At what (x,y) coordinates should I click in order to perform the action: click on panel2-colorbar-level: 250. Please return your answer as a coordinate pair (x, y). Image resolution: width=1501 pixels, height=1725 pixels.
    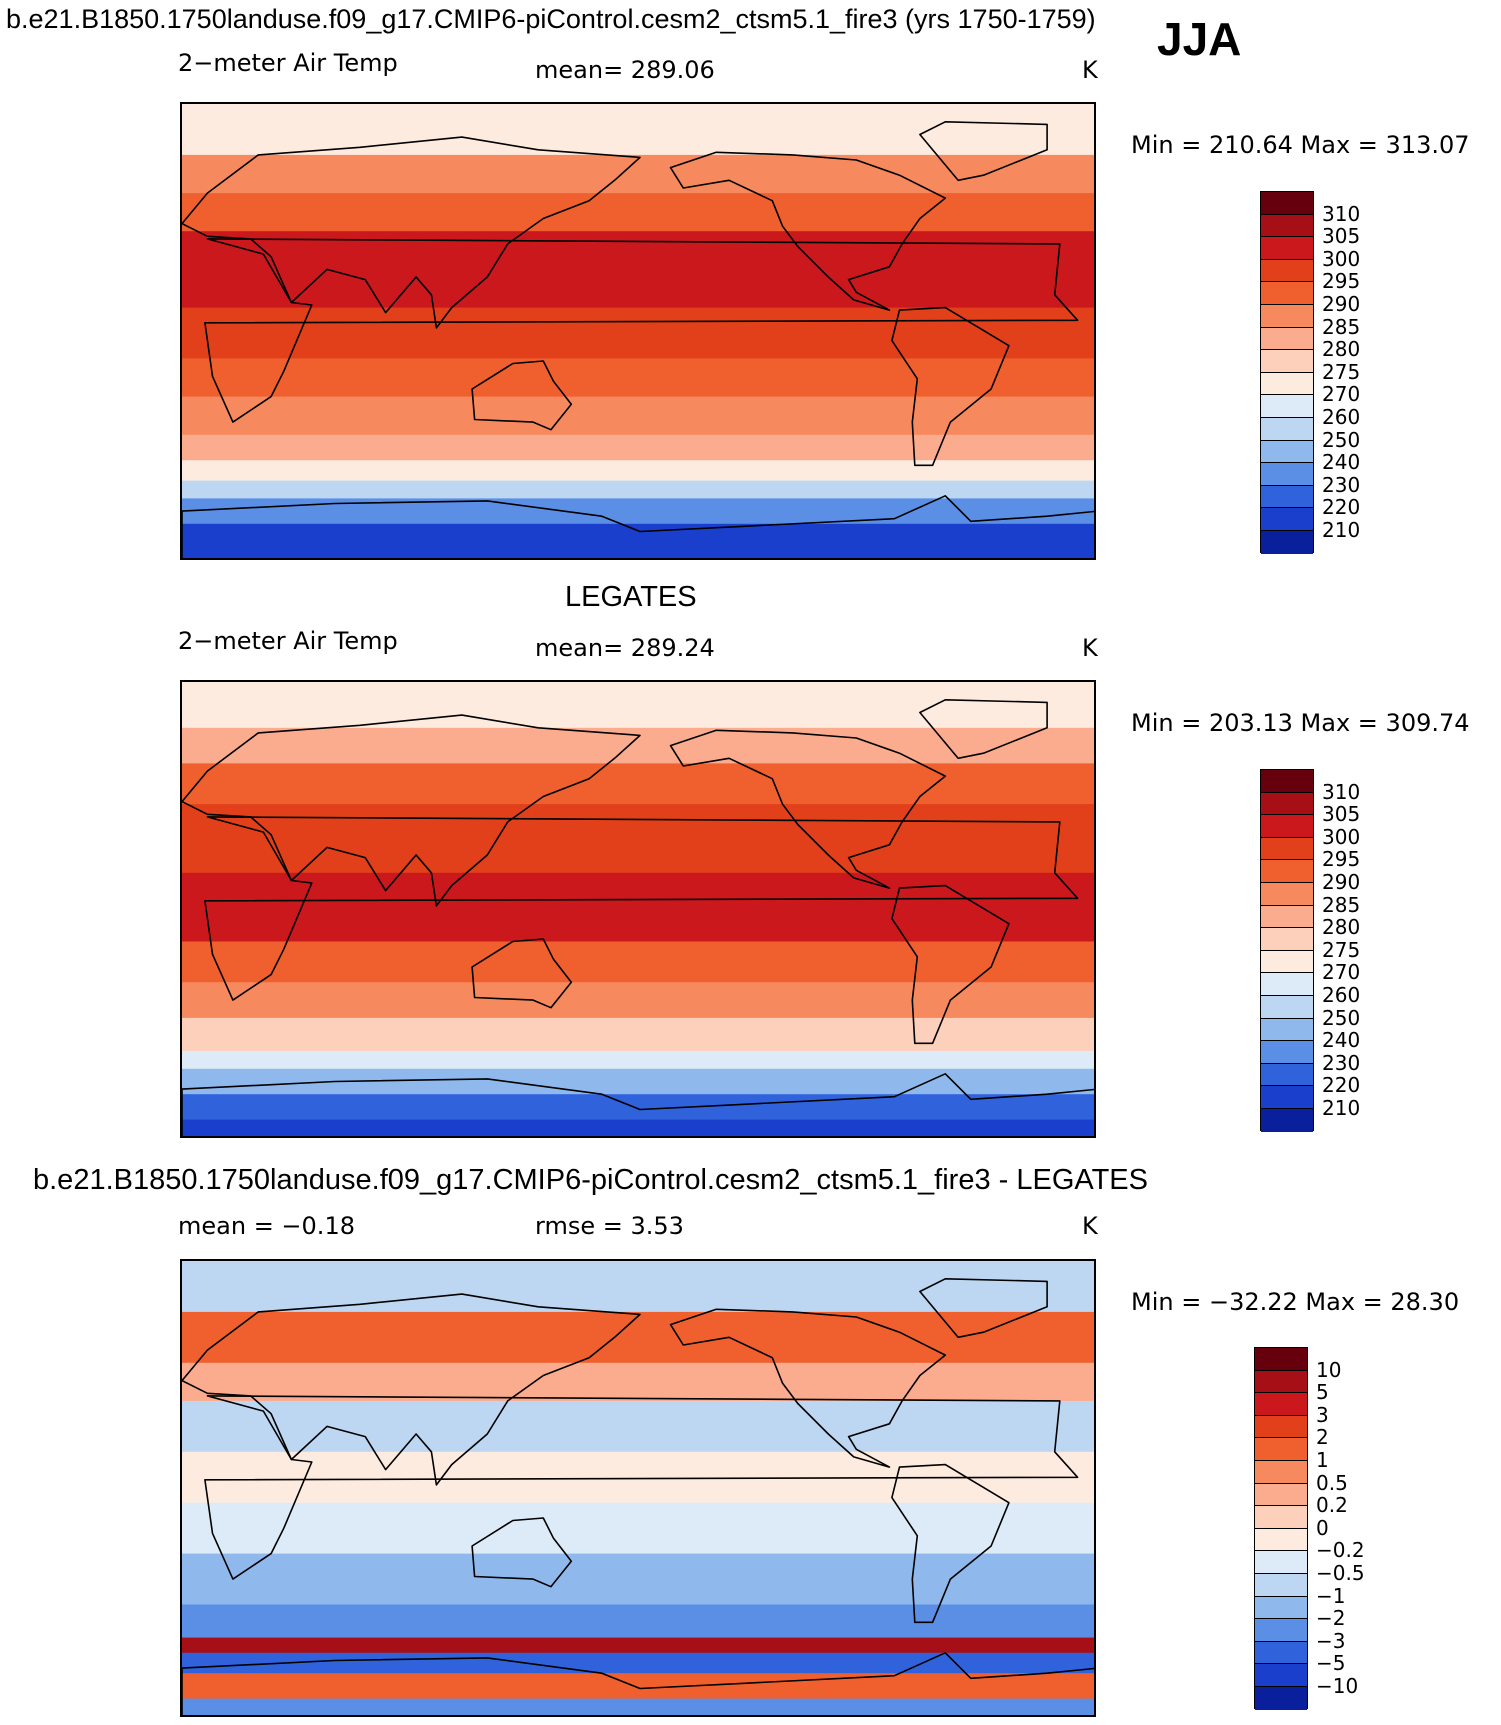
    Looking at the image, I should click on (1341, 1017).